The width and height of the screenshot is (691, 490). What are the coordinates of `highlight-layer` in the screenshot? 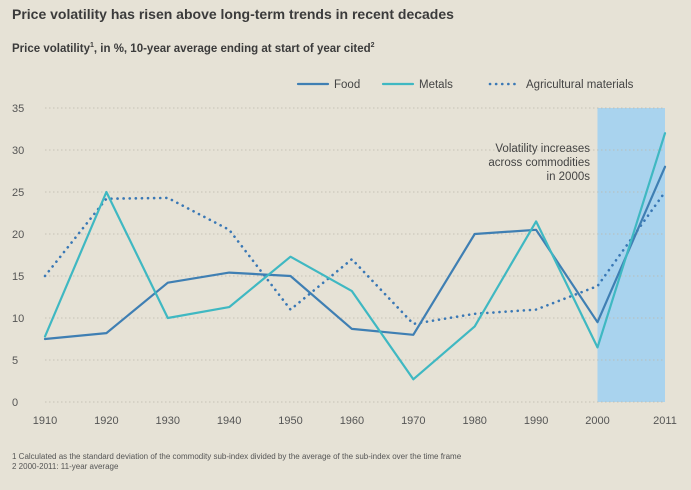 It's located at (631, 255).